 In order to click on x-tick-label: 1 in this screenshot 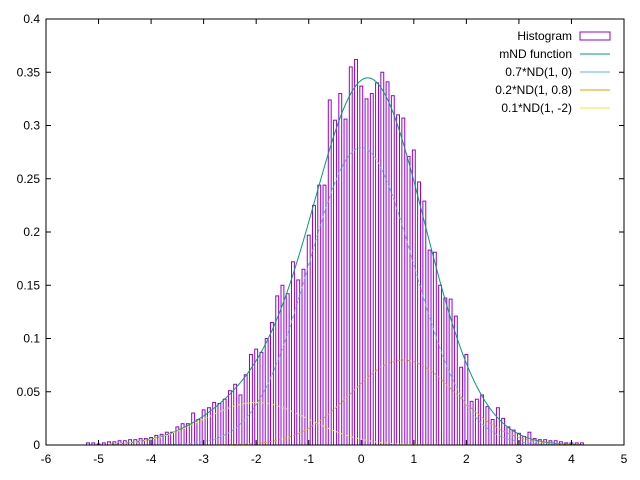, I will do `click(413, 459)`.